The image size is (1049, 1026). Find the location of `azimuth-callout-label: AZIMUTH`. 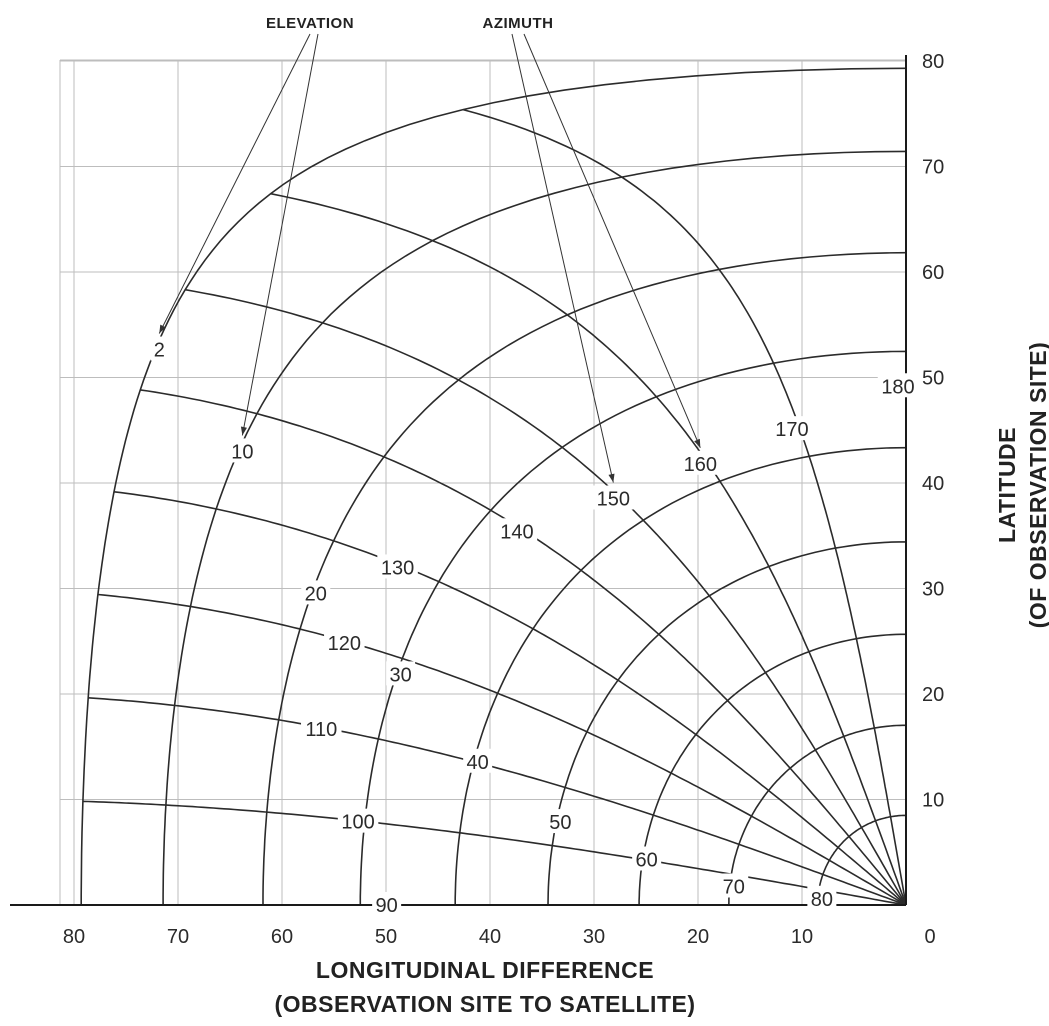

azimuth-callout-label: AZIMUTH is located at coordinates (518, 23).